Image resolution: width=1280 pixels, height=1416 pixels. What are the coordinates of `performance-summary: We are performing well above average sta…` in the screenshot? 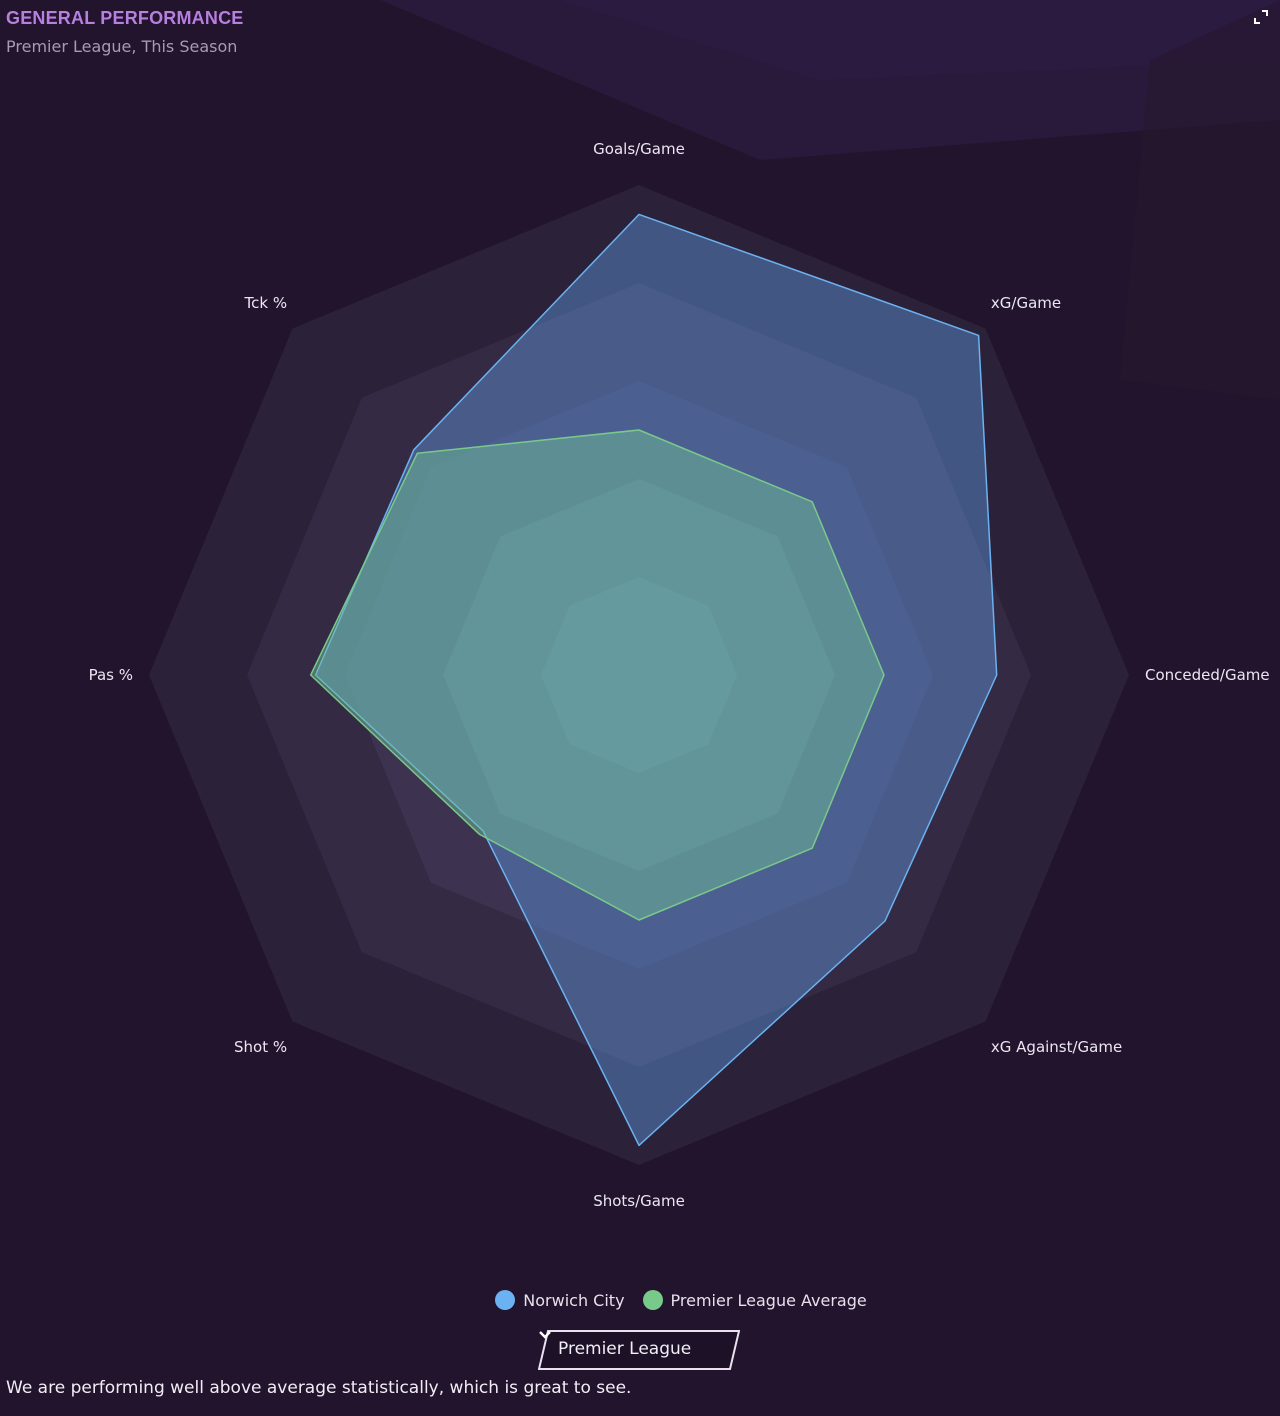 It's located at (319, 1388).